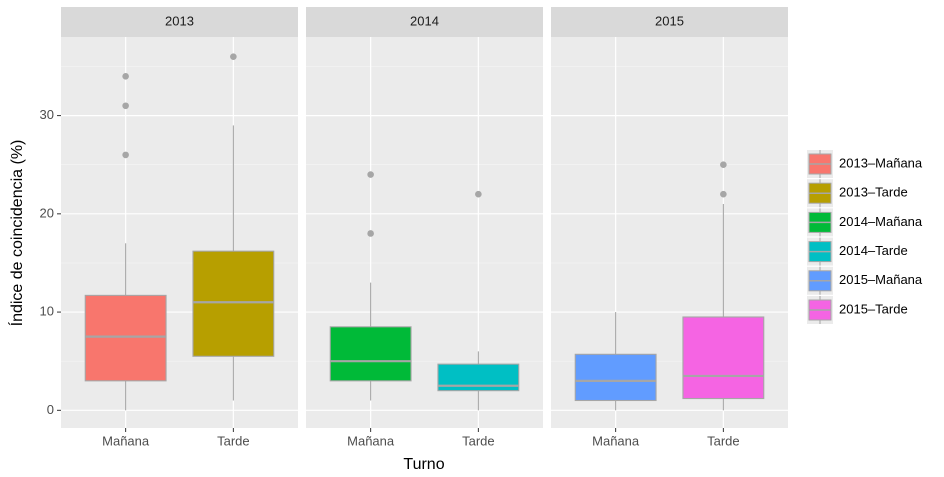  I want to click on legend-label: 2014–Mañana, so click(881, 221).